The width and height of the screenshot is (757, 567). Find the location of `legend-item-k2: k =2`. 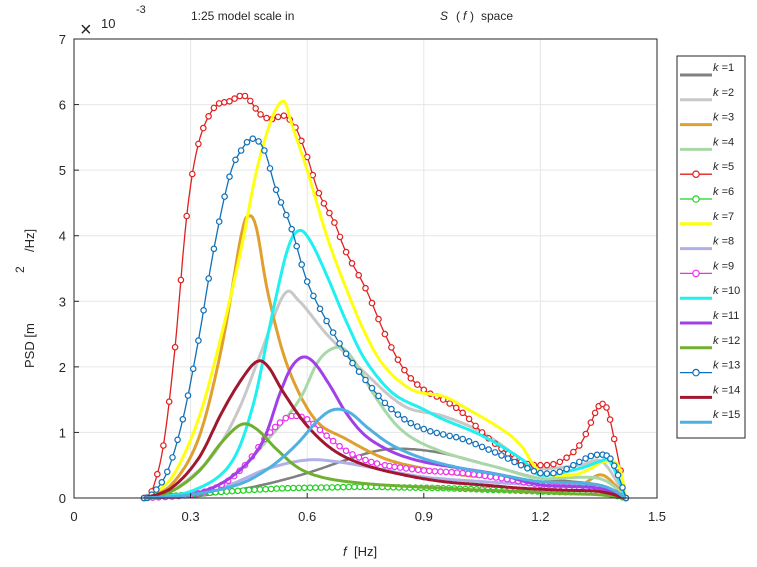

legend-item-k2: k =2 is located at coordinates (707, 94).